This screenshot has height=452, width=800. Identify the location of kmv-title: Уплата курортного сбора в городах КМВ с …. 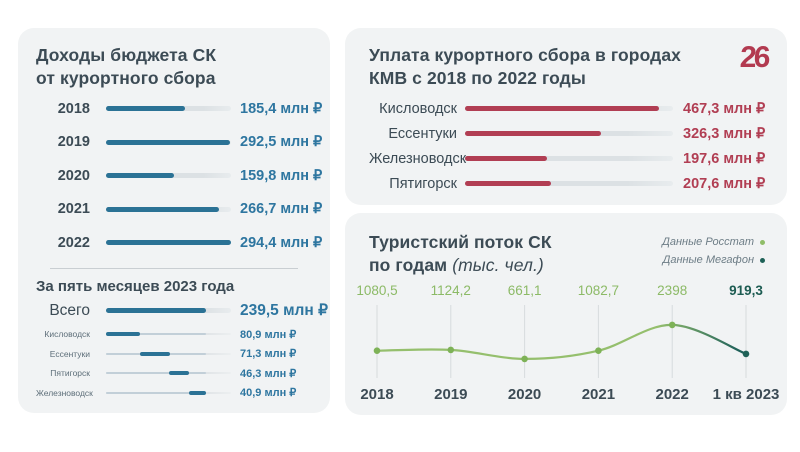
(566, 67).